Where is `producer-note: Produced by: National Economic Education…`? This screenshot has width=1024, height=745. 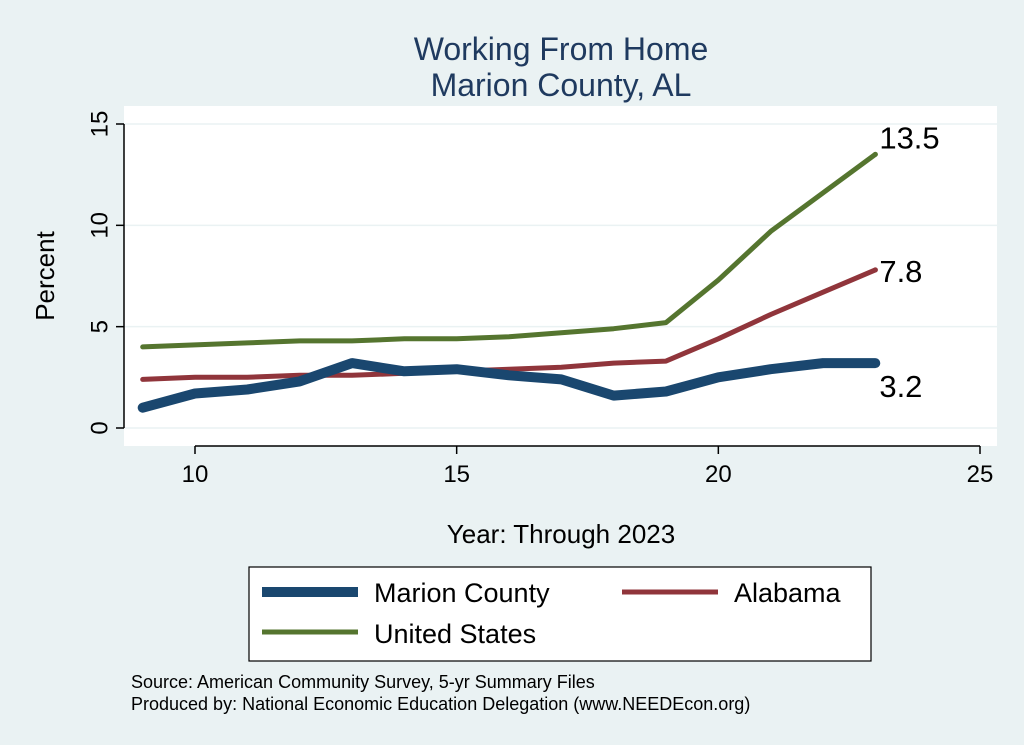
producer-note: Produced by: National Economic Education… is located at coordinates (440, 704).